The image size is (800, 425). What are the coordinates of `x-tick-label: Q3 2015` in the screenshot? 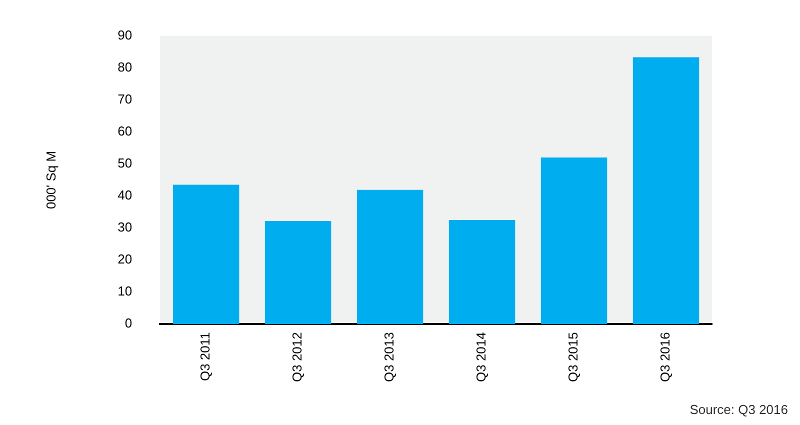 It's located at (573, 357).